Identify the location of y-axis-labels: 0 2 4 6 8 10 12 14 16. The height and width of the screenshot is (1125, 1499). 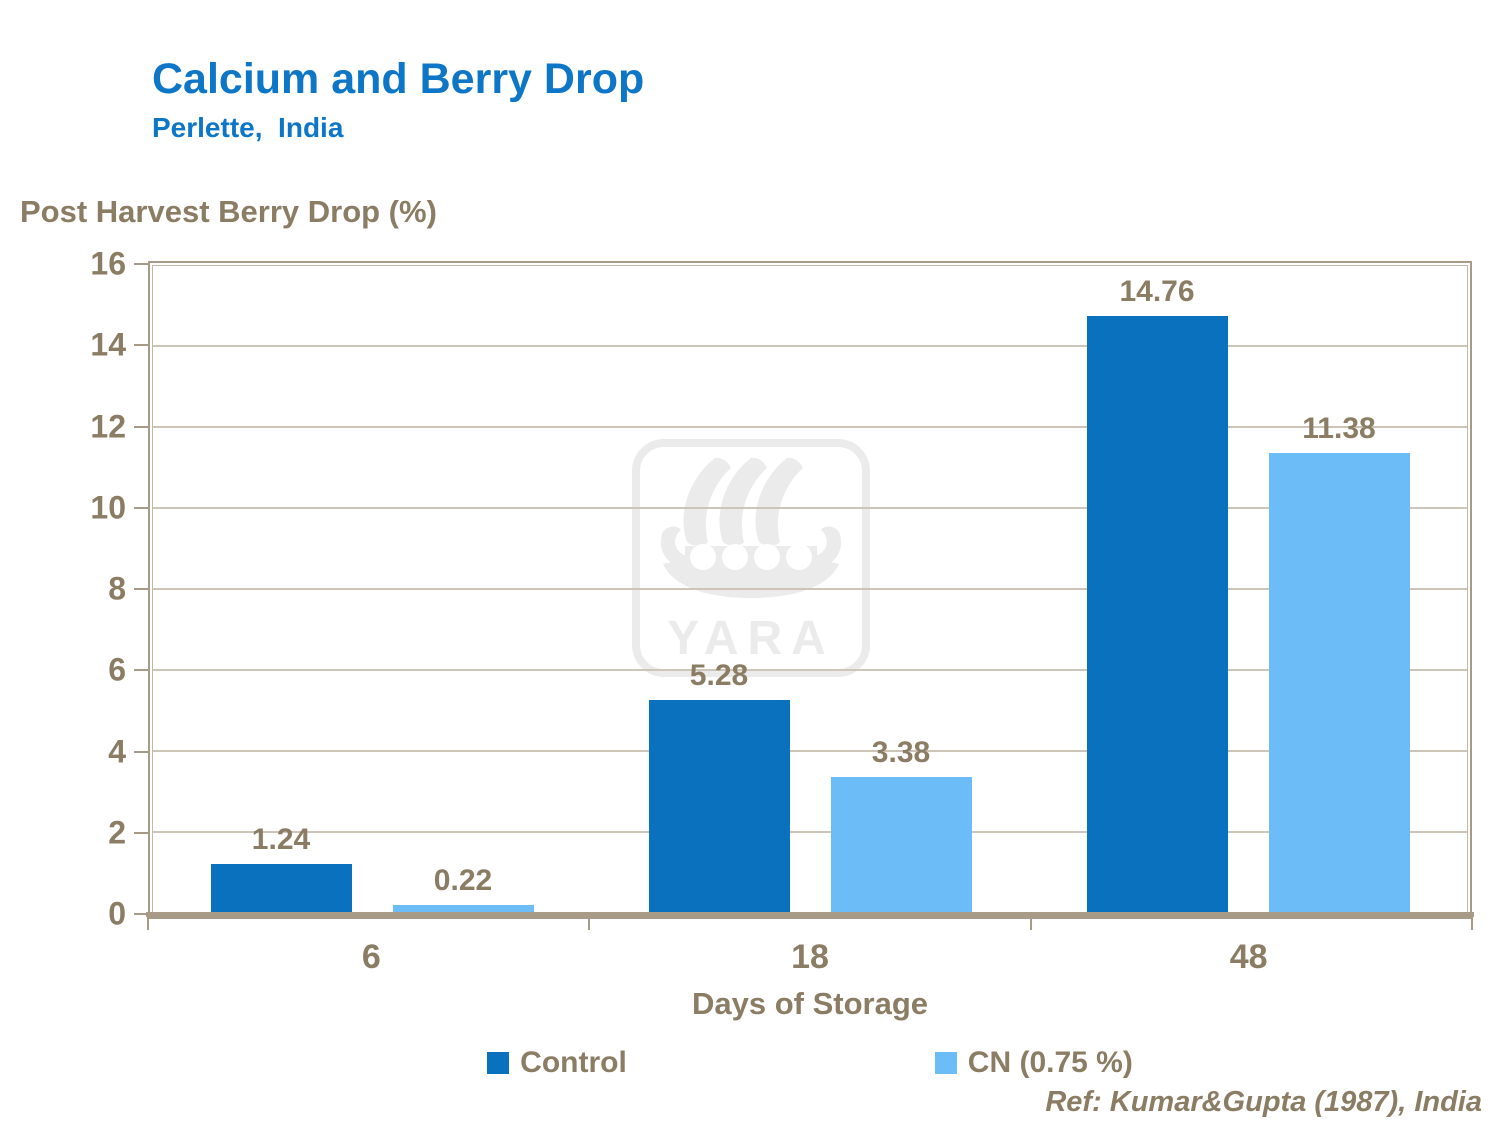
(78, 589).